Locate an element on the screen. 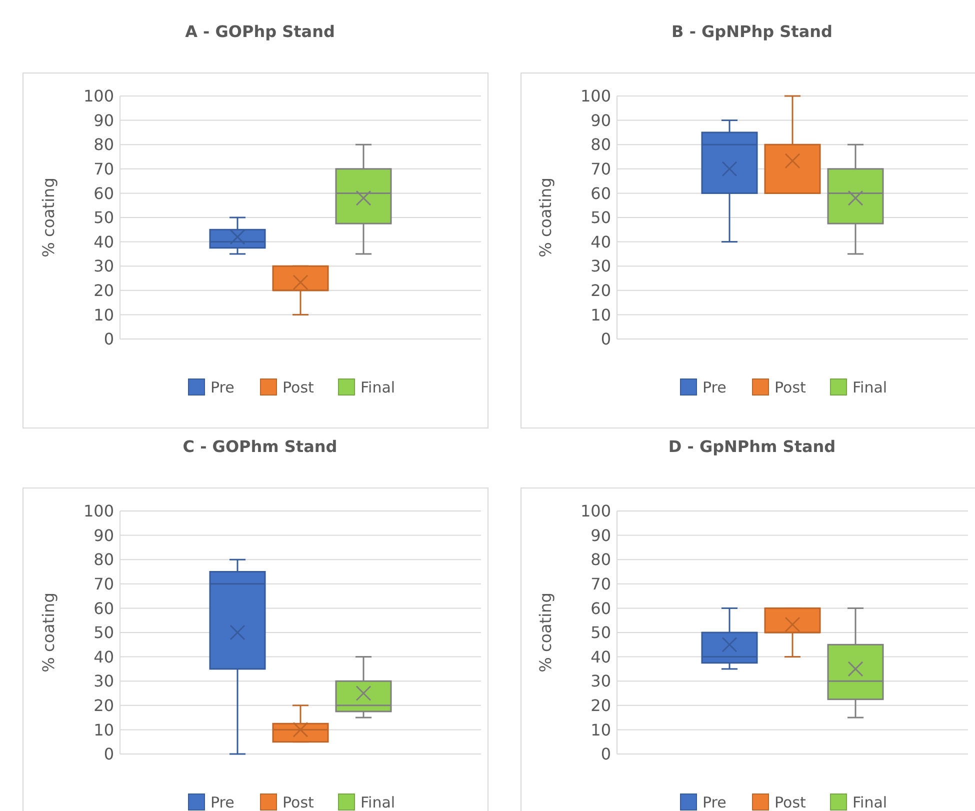 The height and width of the screenshot is (811, 975). chart-title: C - GOPhm Stand is located at coordinates (260, 446).